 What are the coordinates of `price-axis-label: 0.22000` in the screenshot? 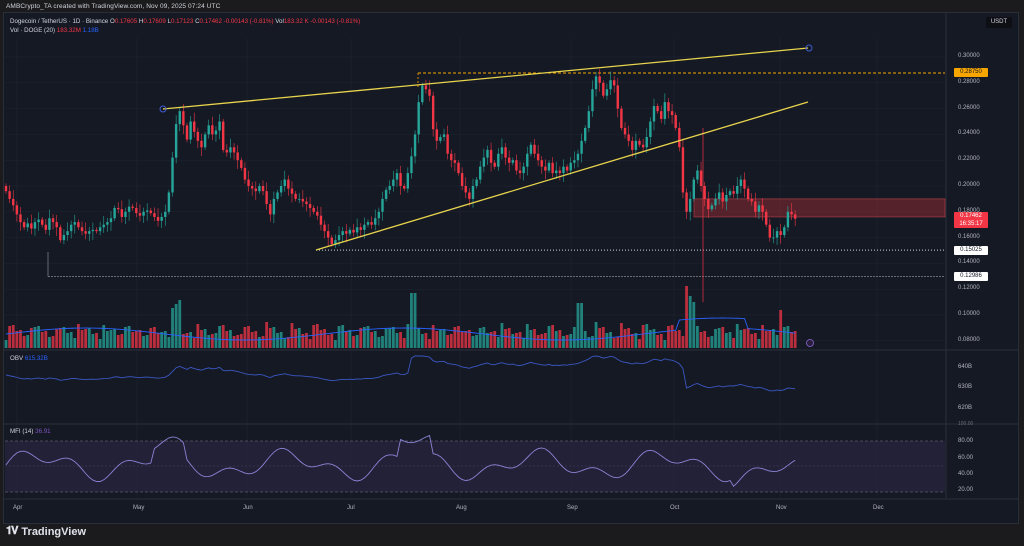 It's located at (969, 159).